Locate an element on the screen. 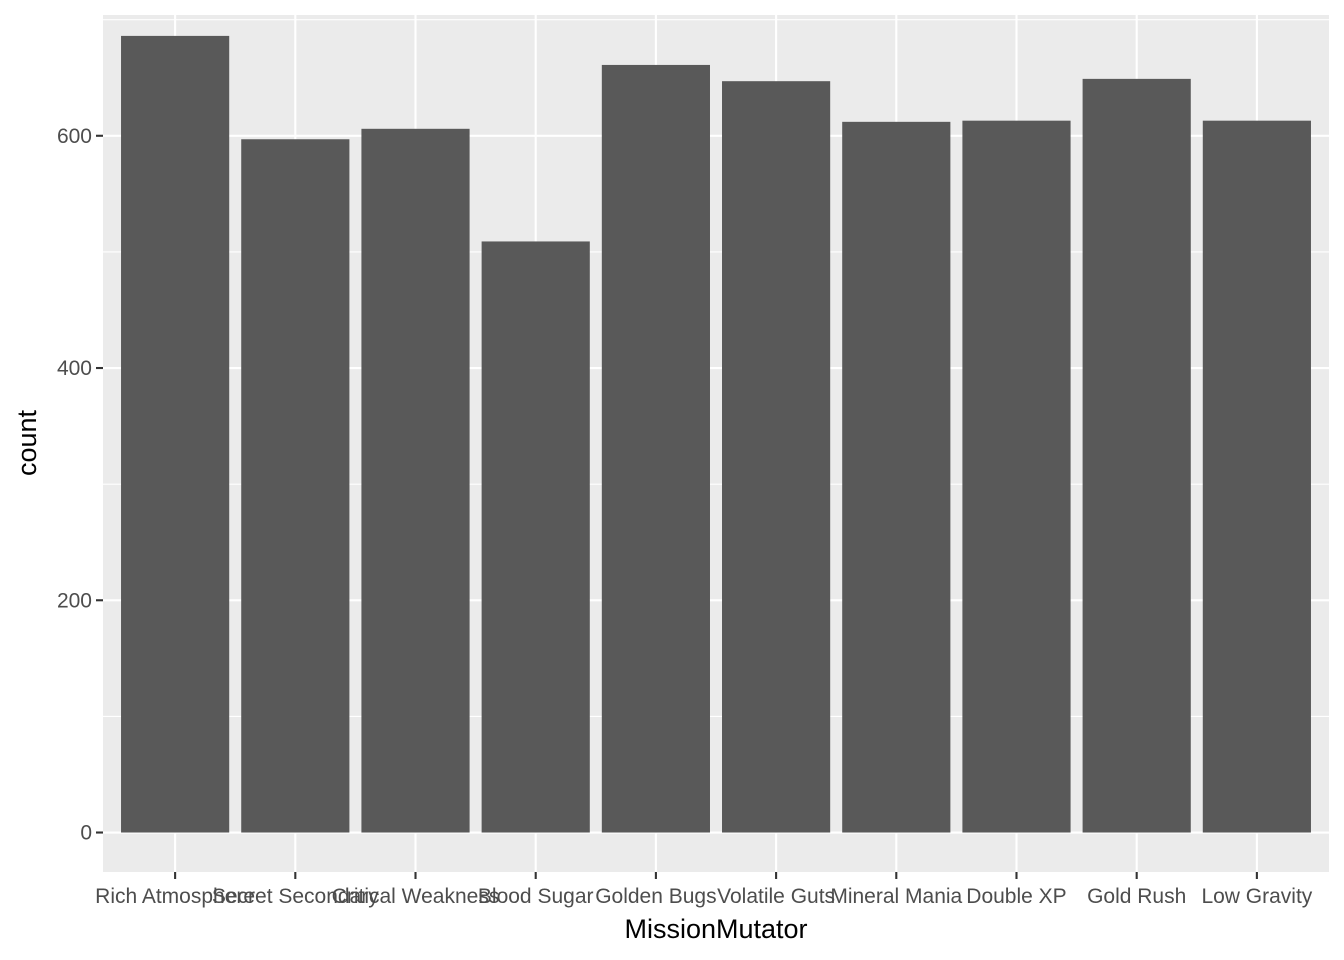  y-tick-label: 600 is located at coordinates (74, 136).